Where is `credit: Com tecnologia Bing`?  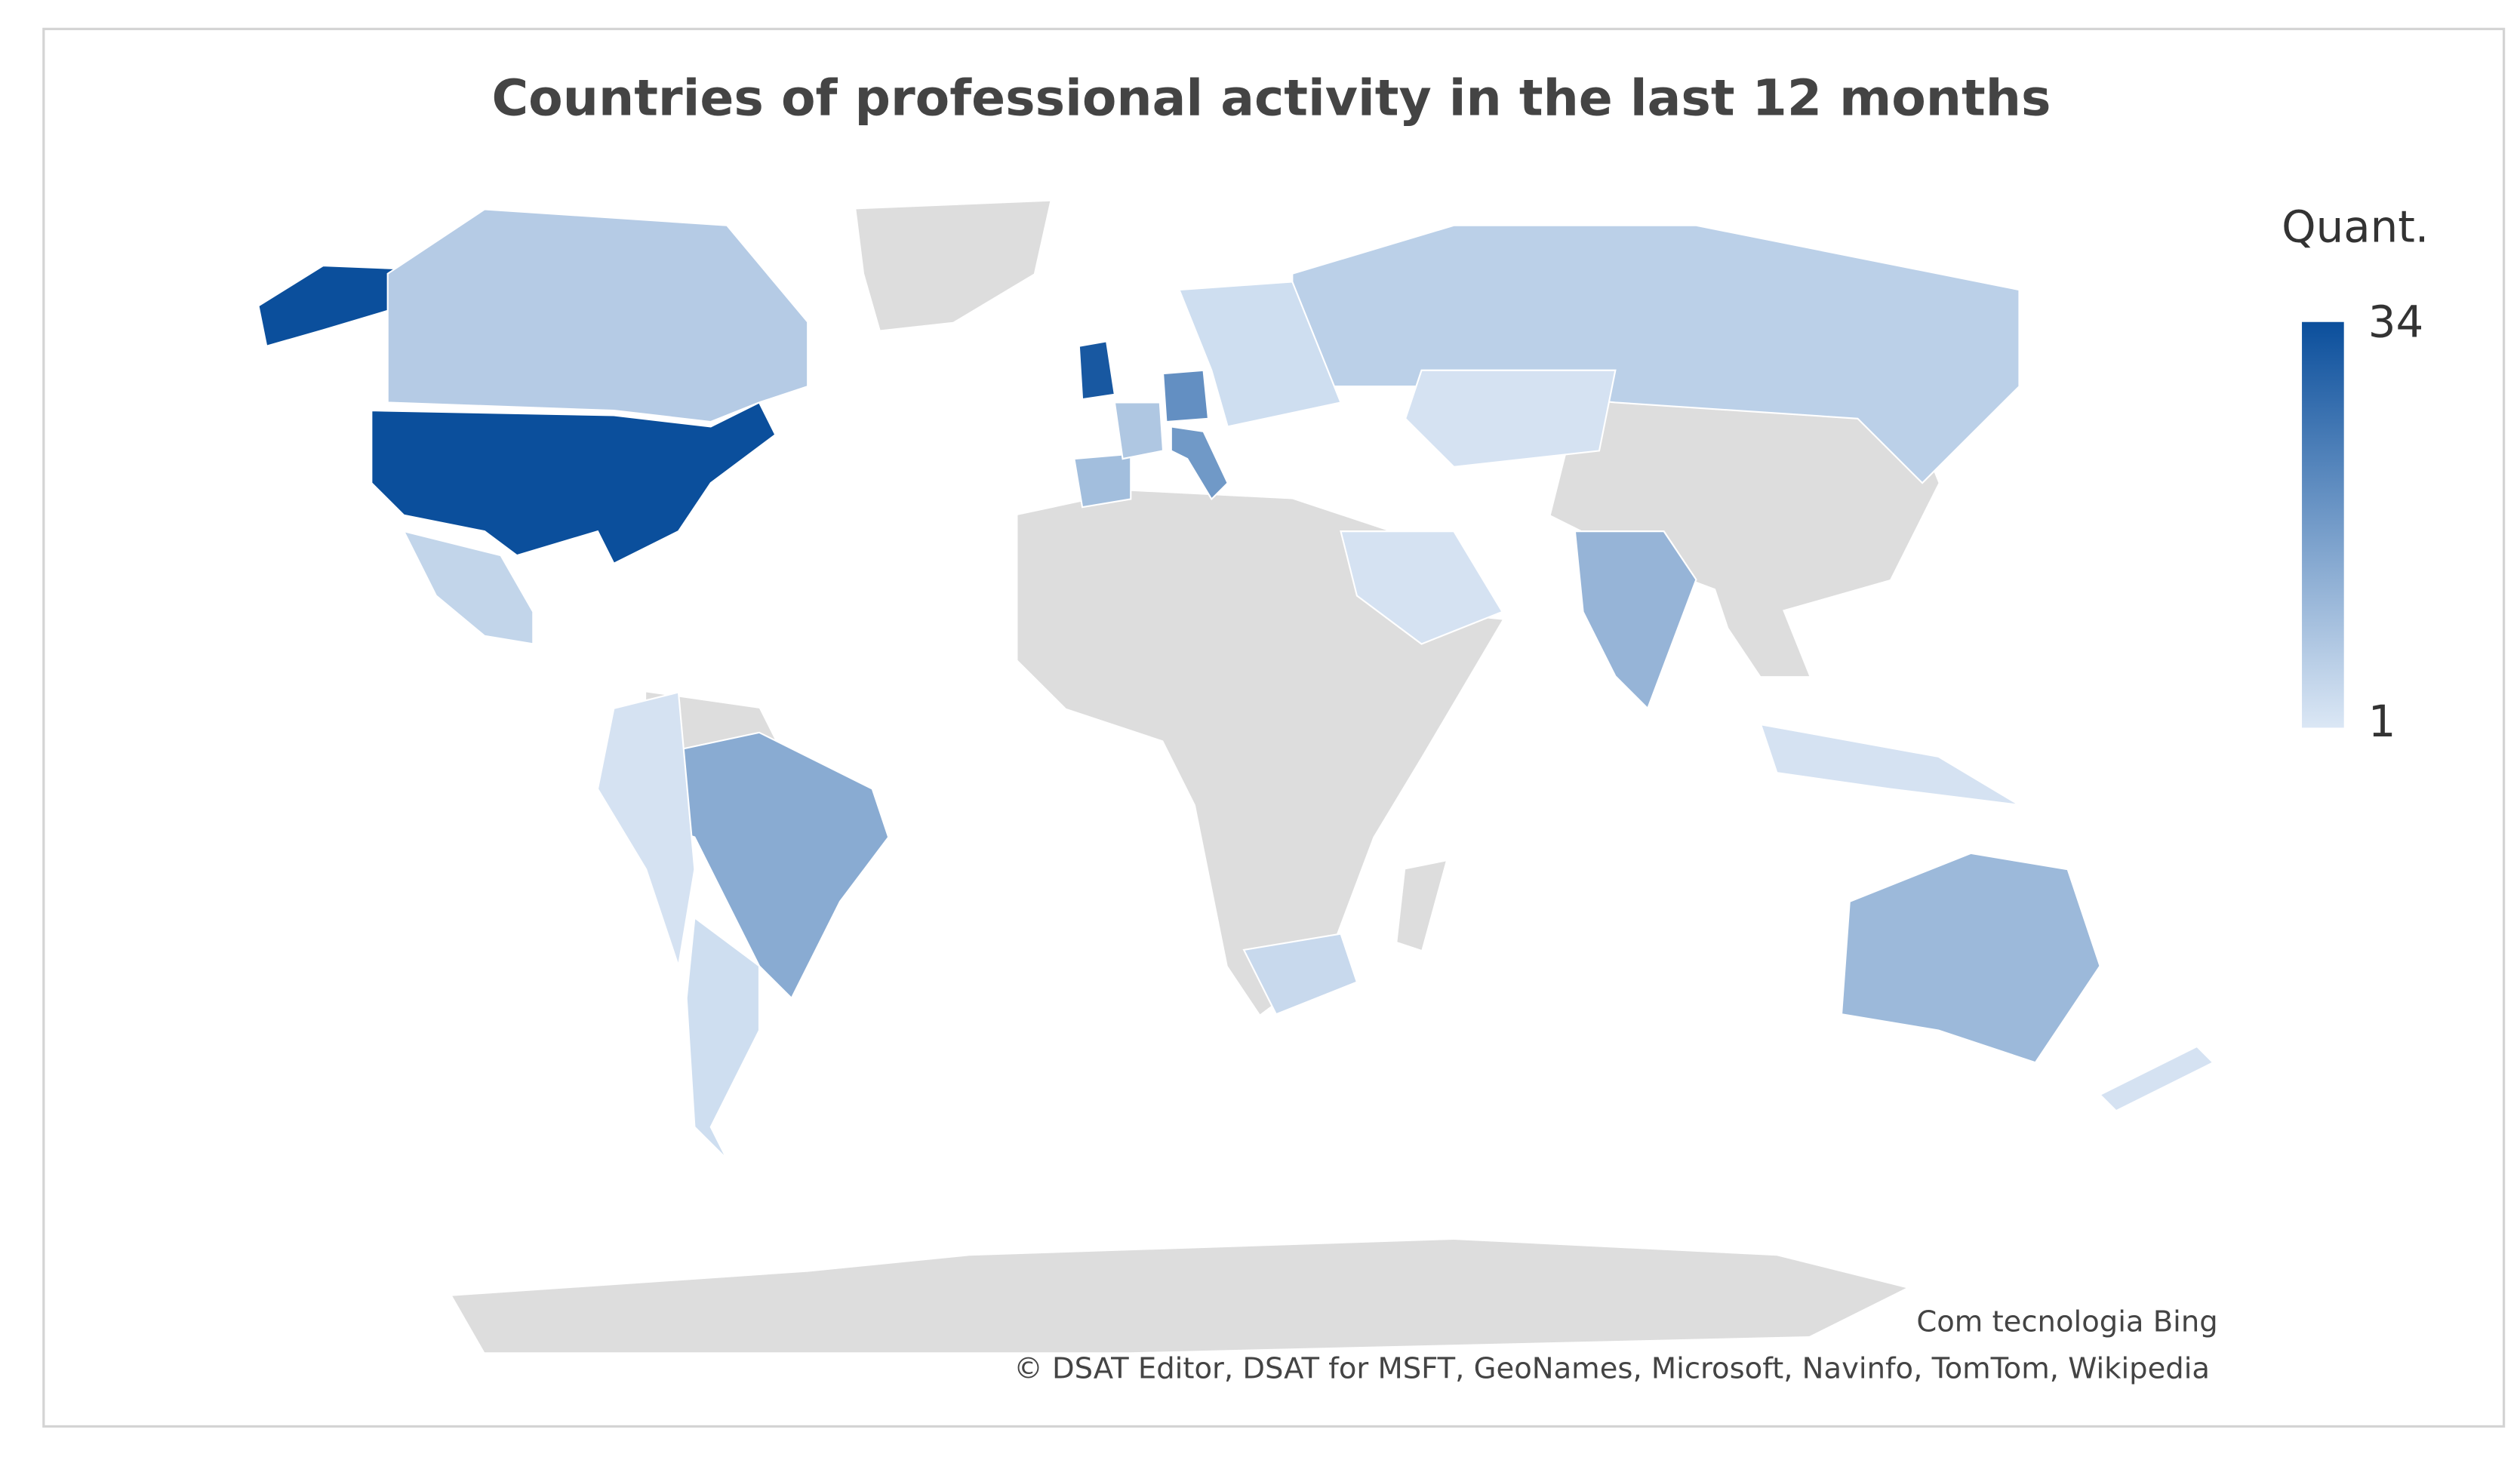 credit: Com tecnologia Bing is located at coordinates (2066, 1322).